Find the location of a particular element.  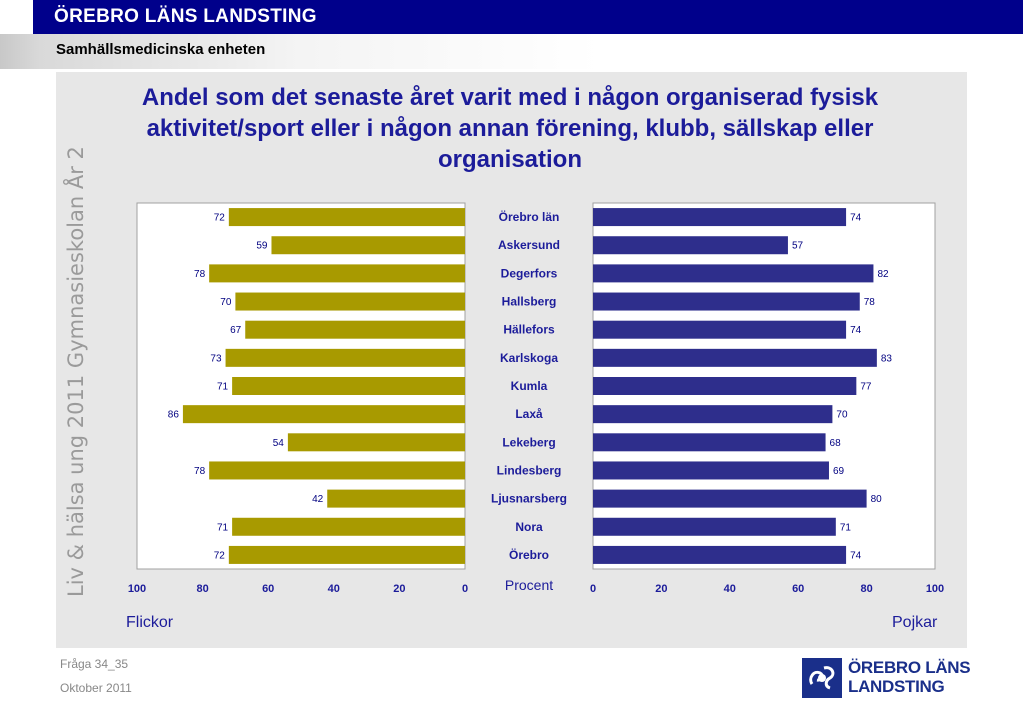

category-label: Degerfors is located at coordinates (529, 273).